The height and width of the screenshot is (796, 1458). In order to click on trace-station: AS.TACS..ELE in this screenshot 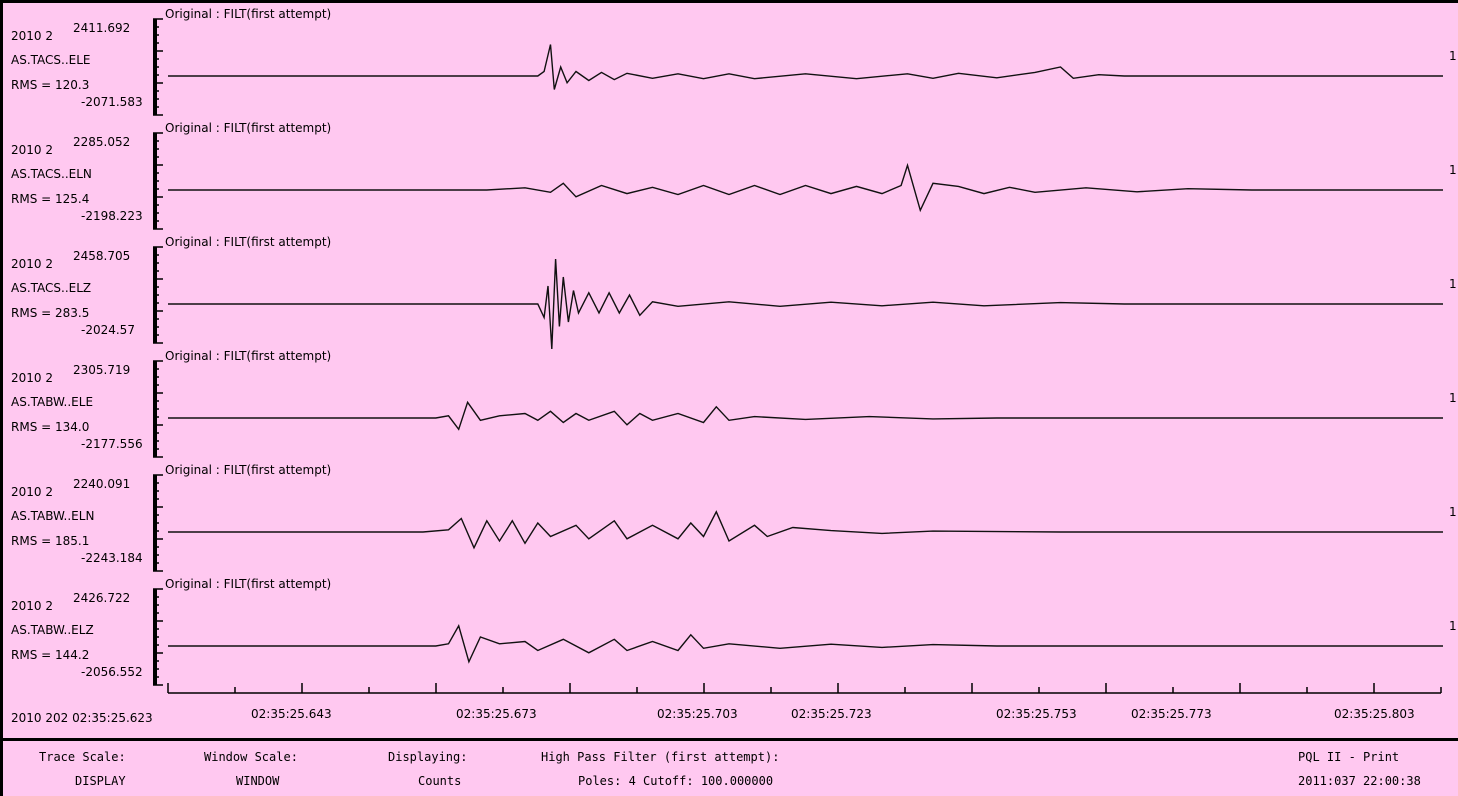, I will do `click(51, 60)`.